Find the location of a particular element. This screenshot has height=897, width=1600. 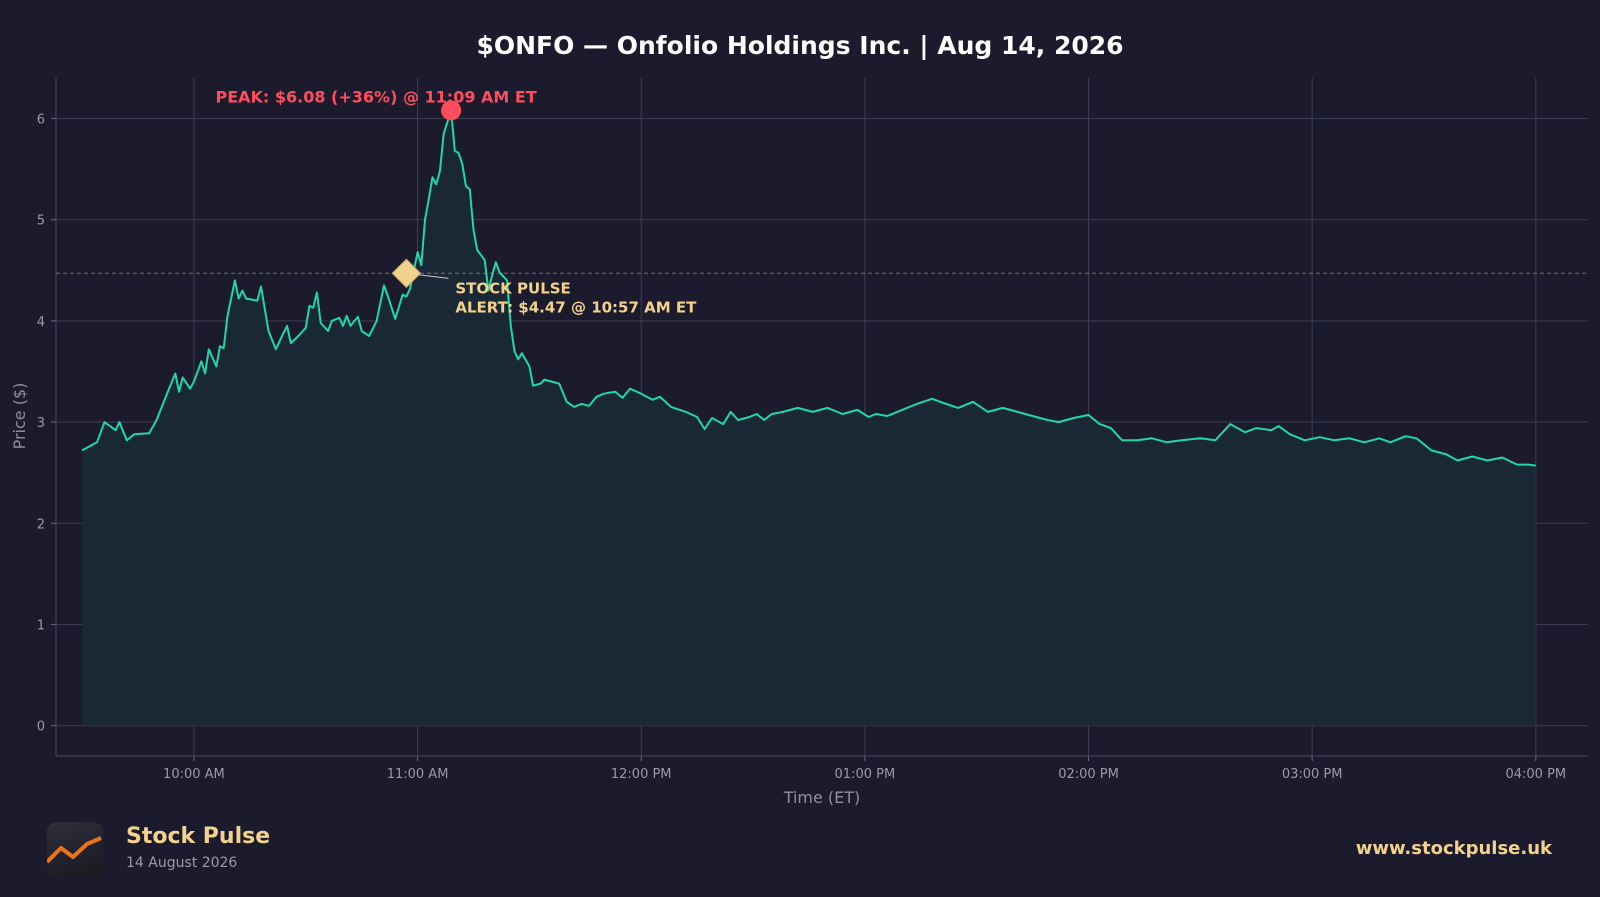

rising-line-icon is located at coordinates (73, 850).